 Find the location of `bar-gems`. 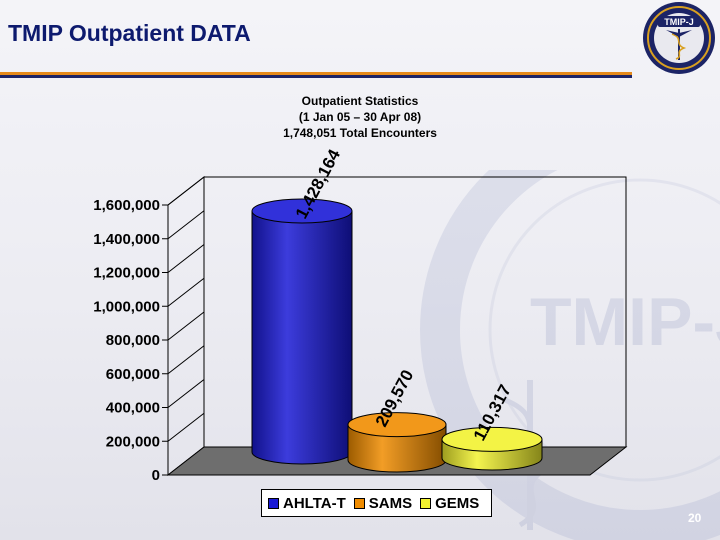

bar-gems is located at coordinates (492, 448).